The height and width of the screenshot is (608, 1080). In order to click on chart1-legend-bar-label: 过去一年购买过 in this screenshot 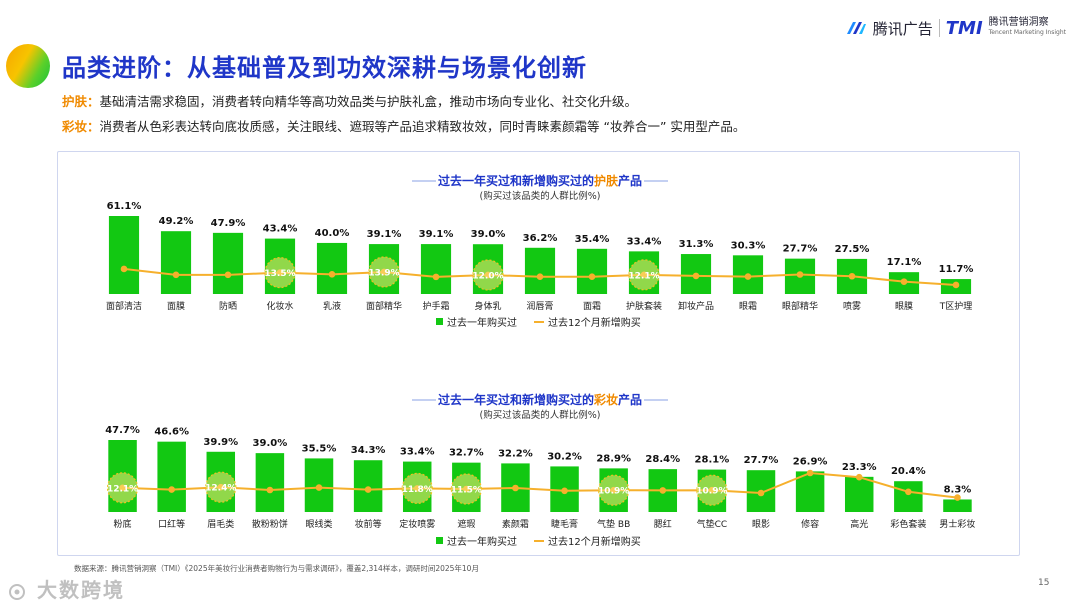, I will do `click(482, 322)`.